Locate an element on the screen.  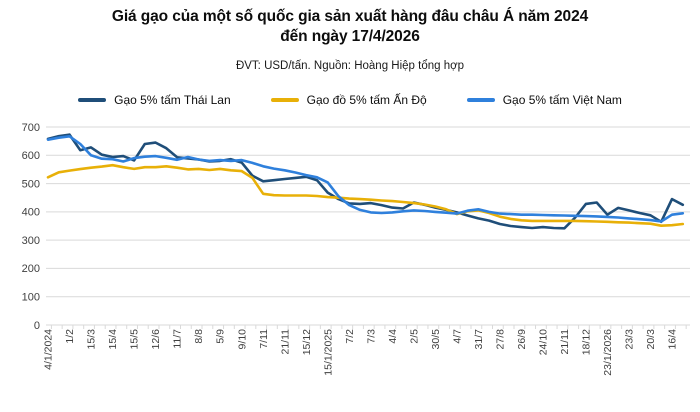
legend-line-swatch-an-do is located at coordinates (284, 100).